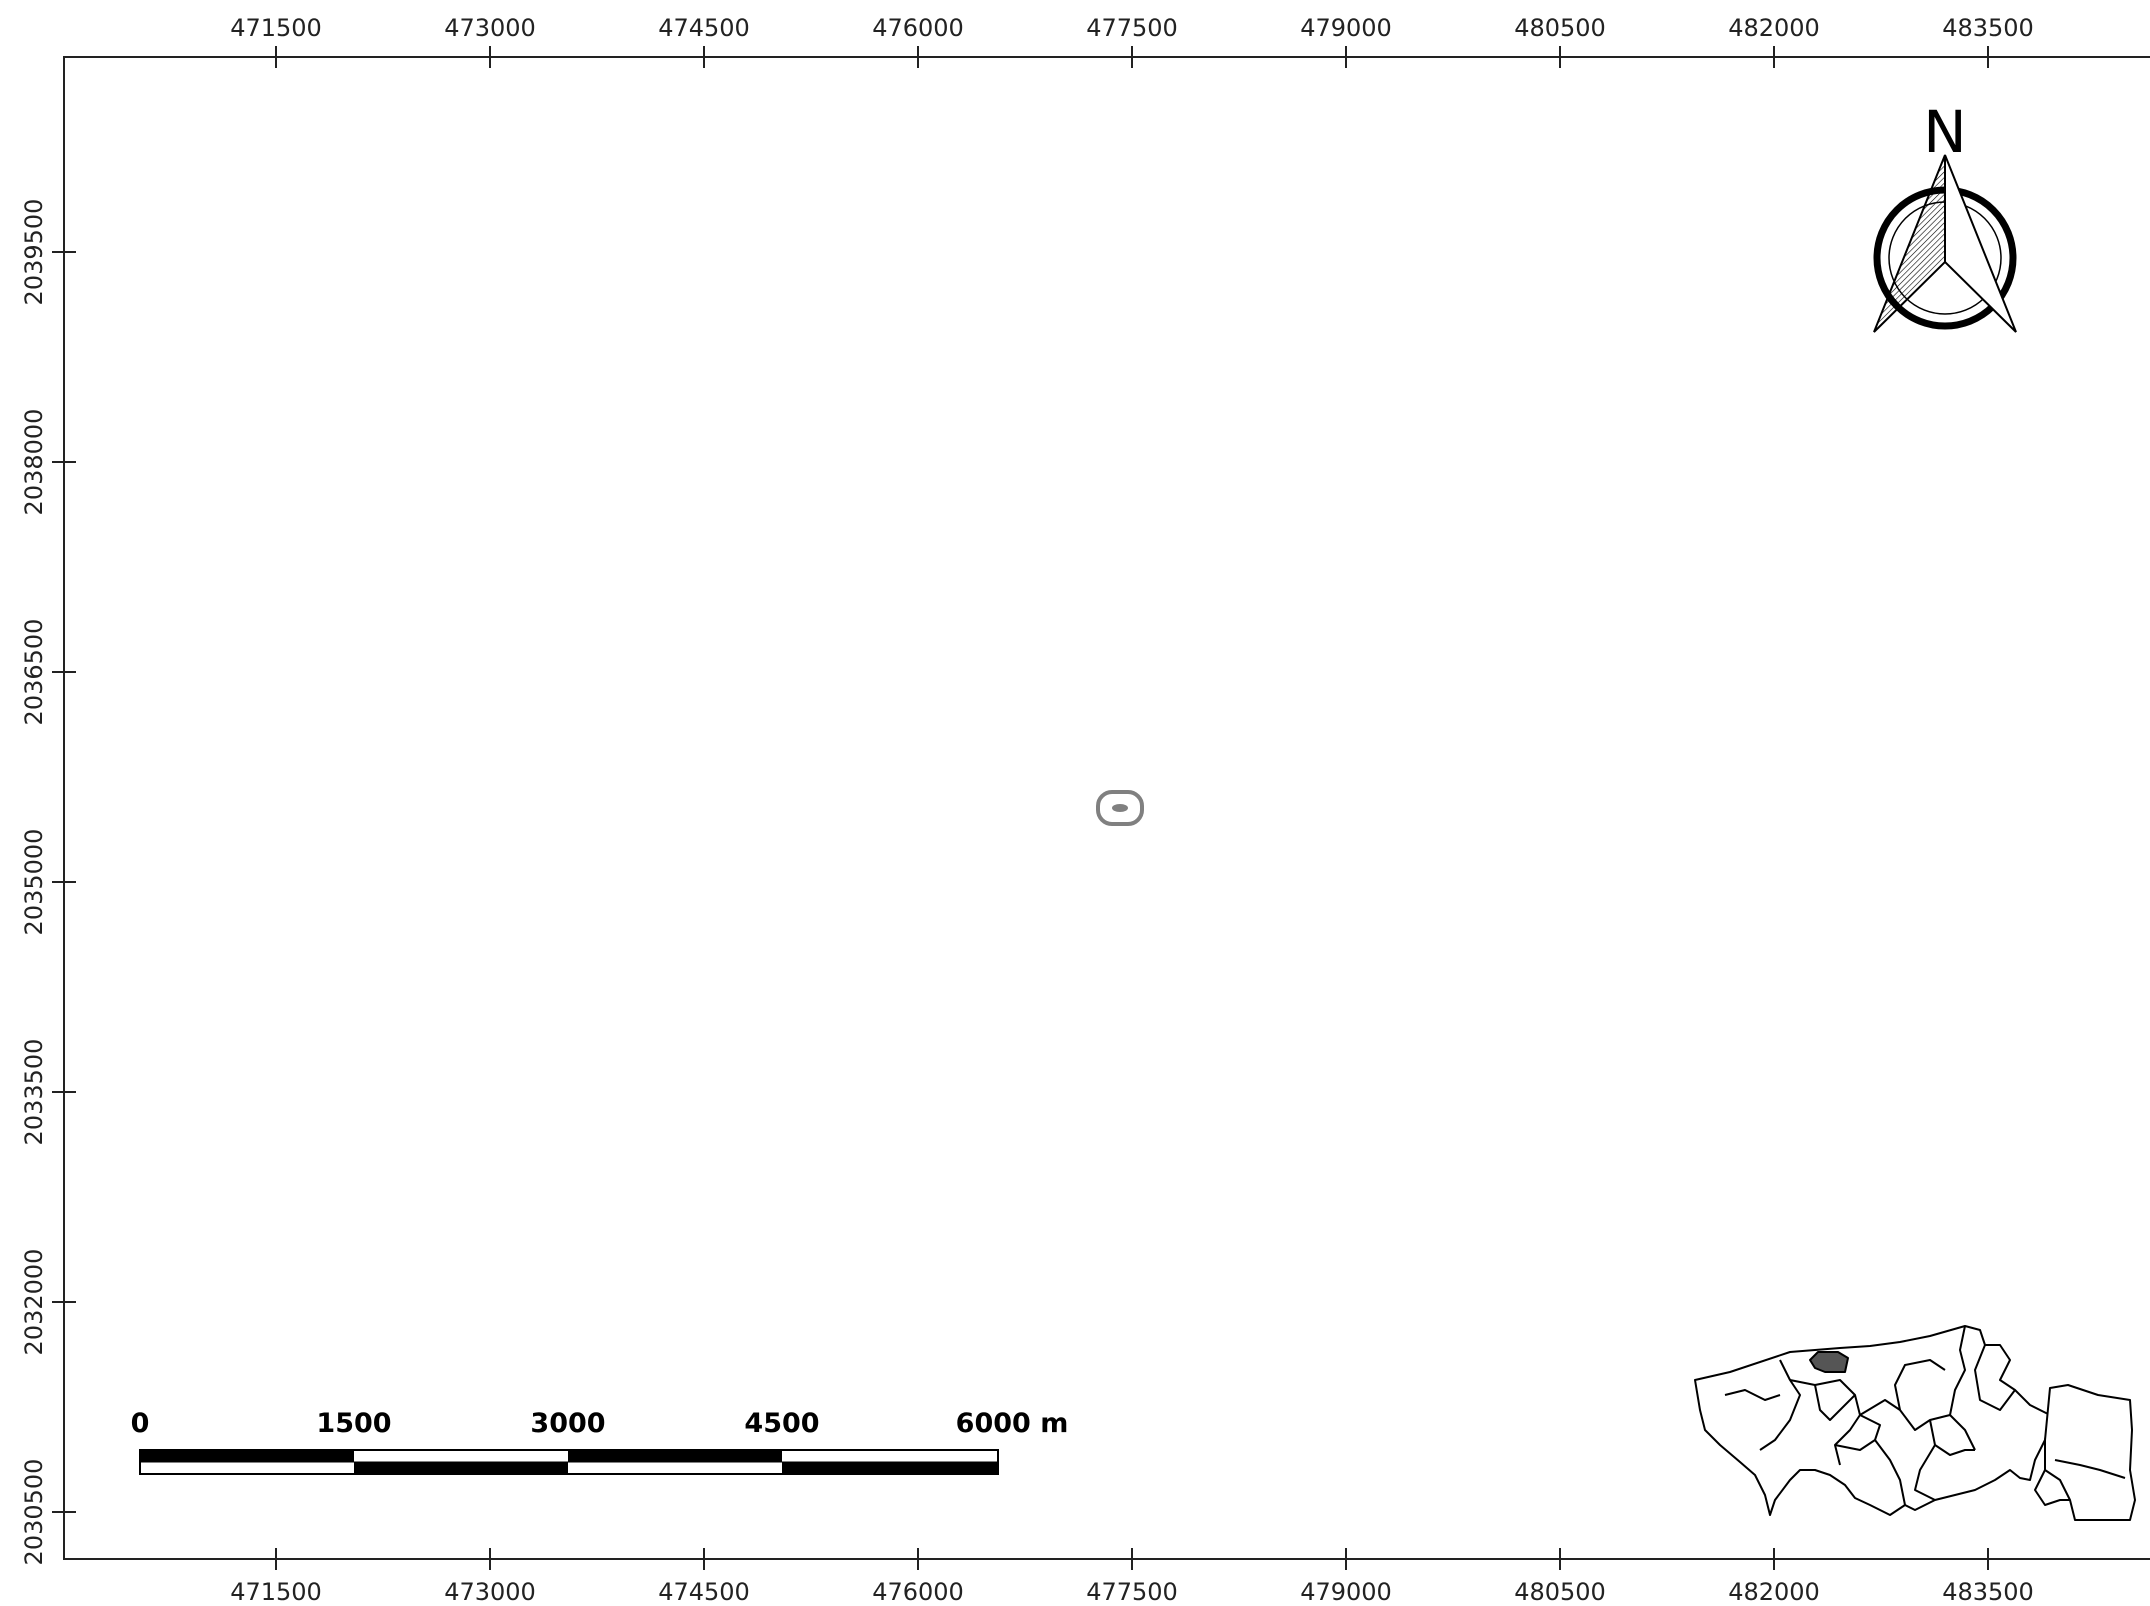  What do you see at coordinates (781, 1423) in the screenshot?
I see `scale-label: 4500` at bounding box center [781, 1423].